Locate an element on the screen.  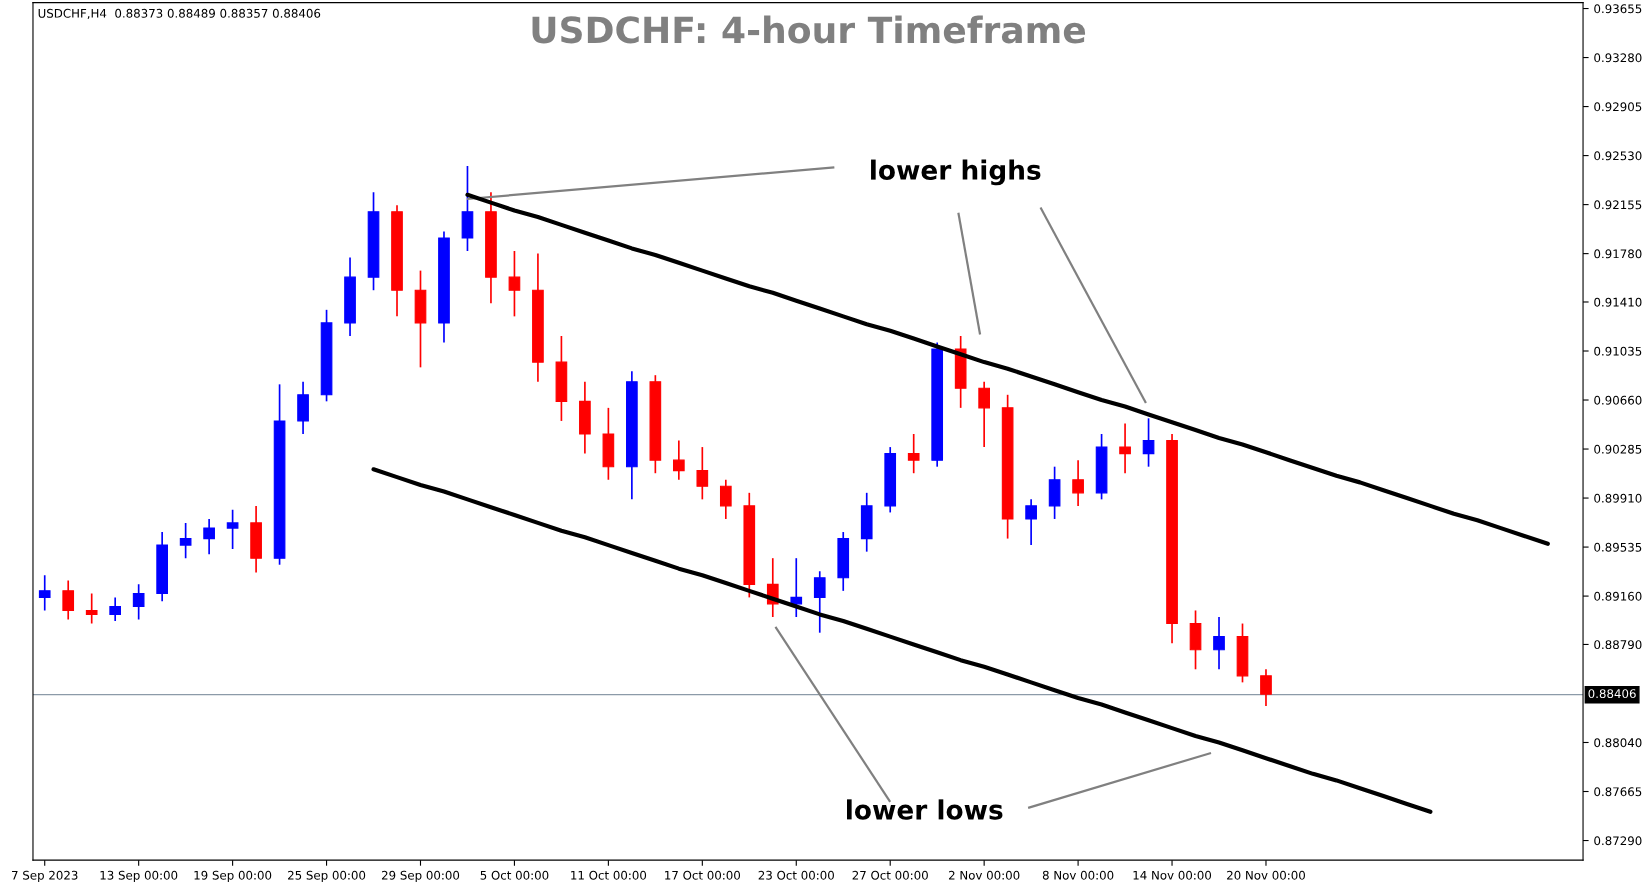
y-tick-label: 0.92155 is located at coordinates (1618, 205).